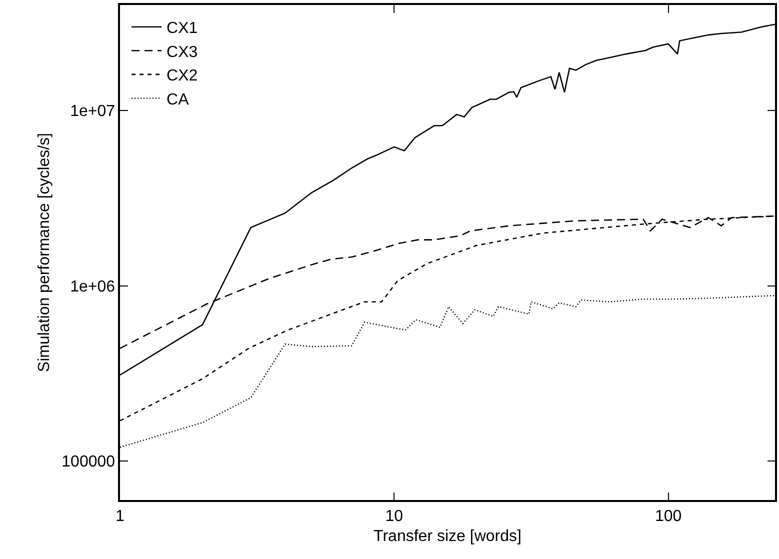 This screenshot has width=779, height=559. I want to click on y-tick-label: 100000, so click(89, 462).